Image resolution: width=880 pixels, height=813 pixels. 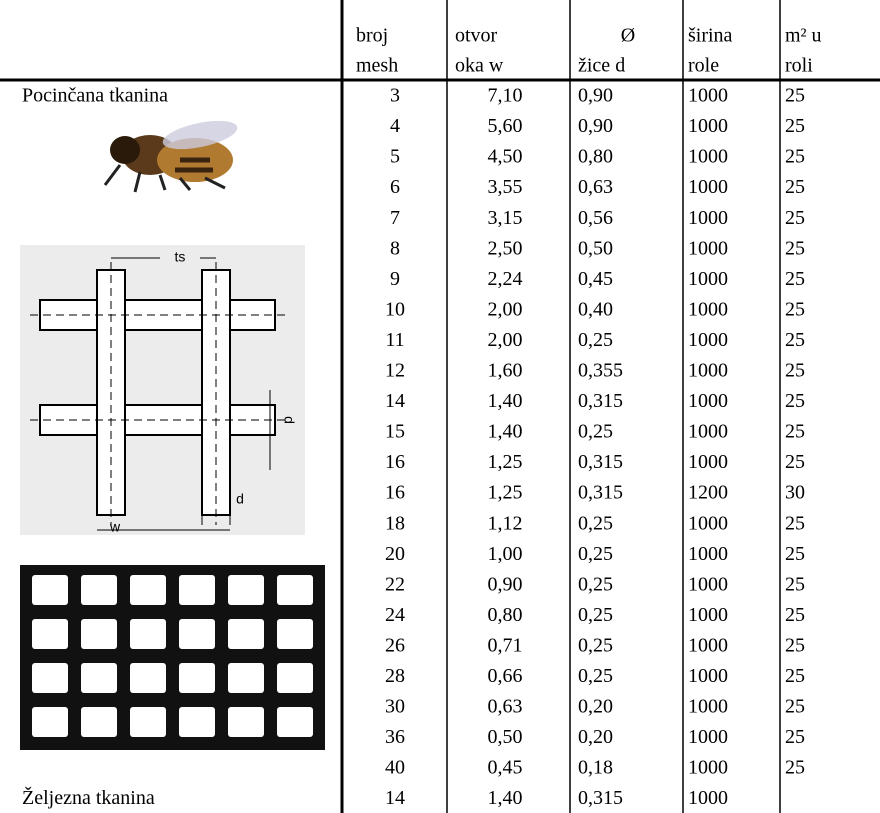 I want to click on table-cell: 0,63, so click(x=595, y=187).